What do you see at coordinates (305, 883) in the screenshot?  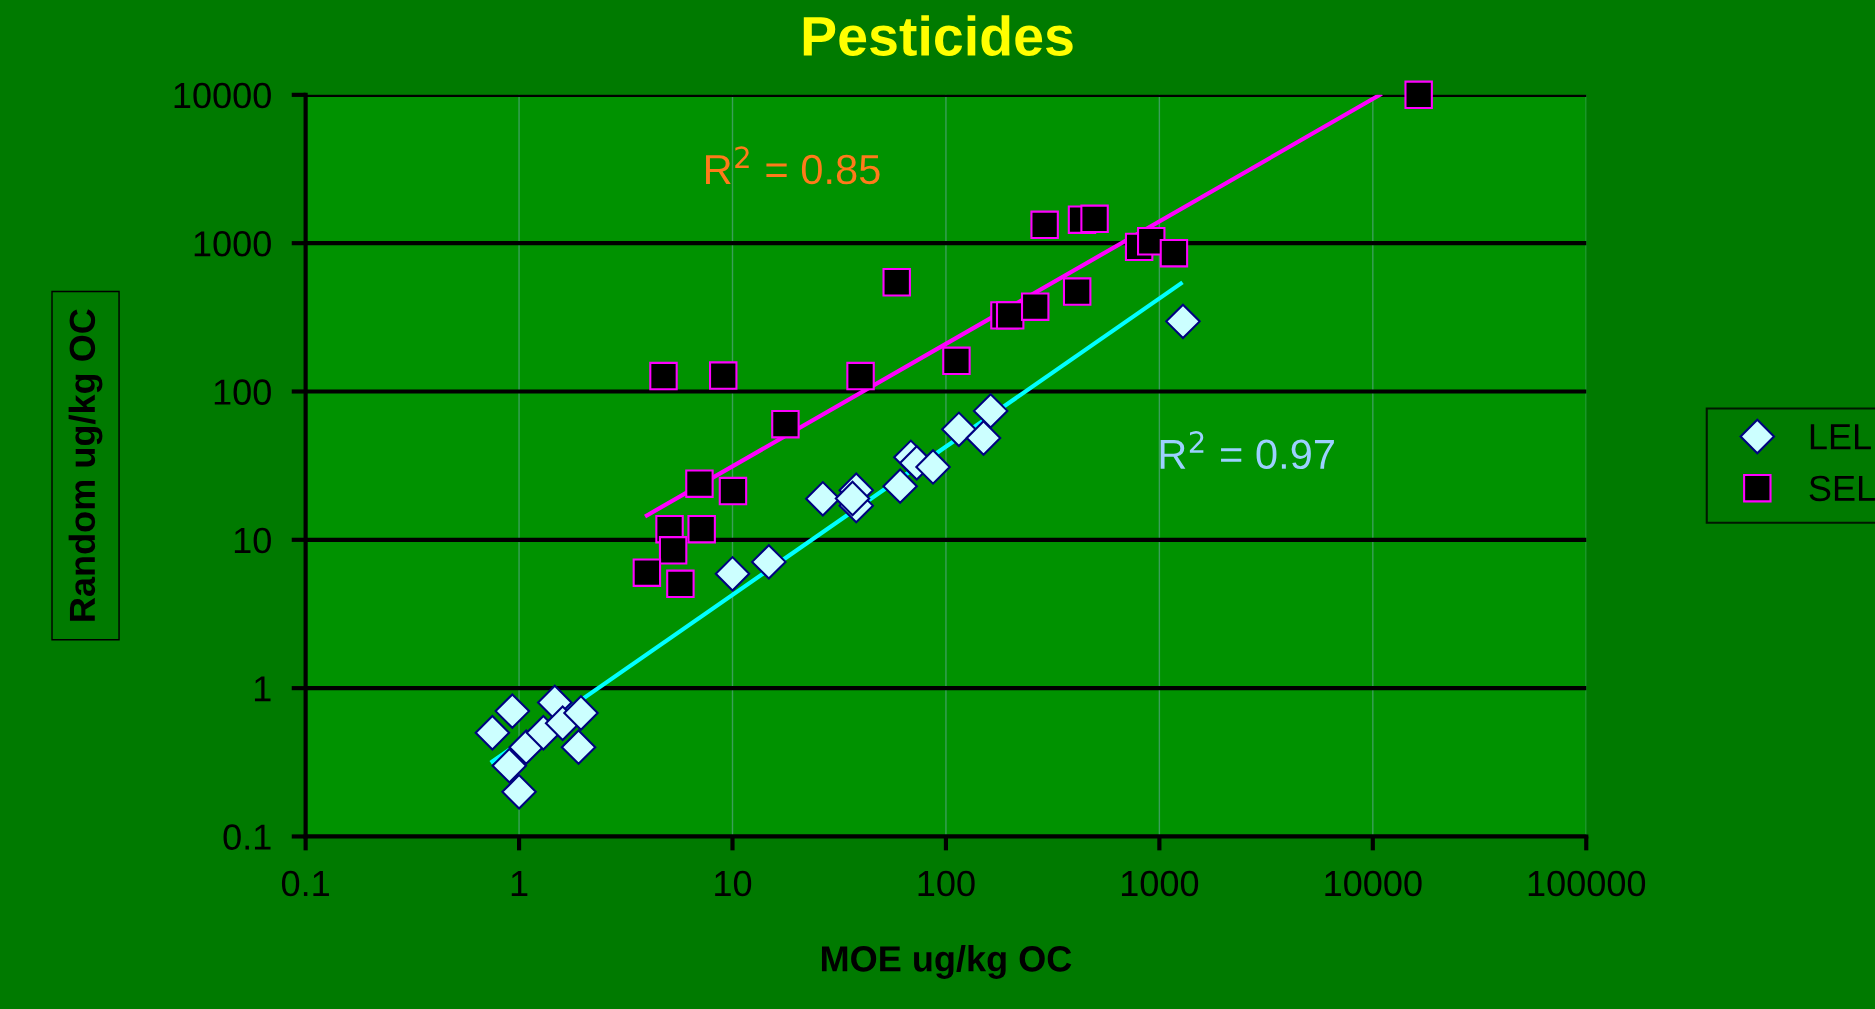 I see `x-tick-label: 0.1` at bounding box center [305, 883].